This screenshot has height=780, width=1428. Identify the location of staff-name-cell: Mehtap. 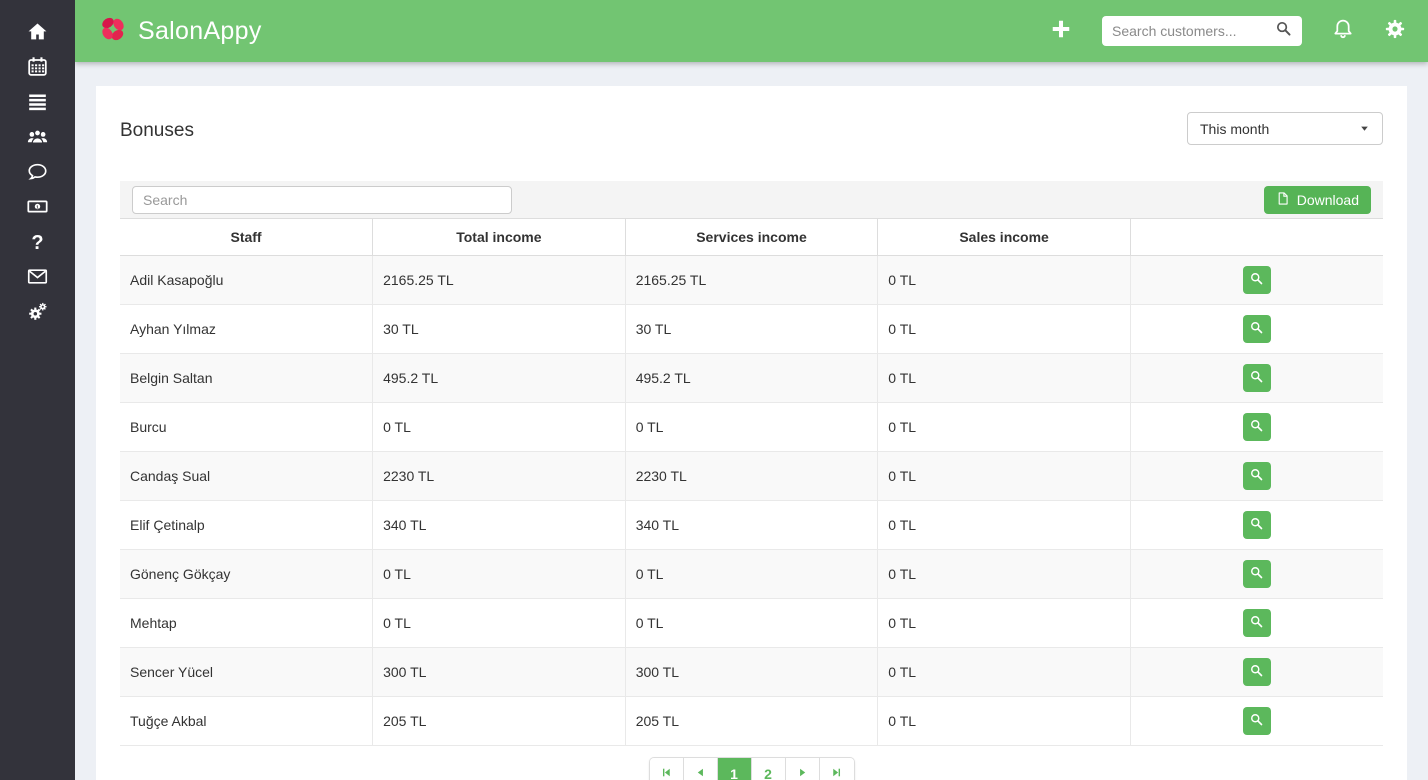
(247, 623).